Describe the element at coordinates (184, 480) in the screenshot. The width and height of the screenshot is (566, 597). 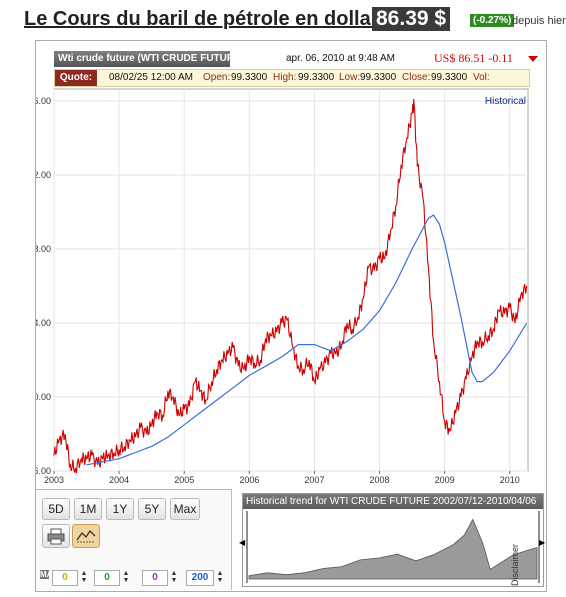
I see `x-tick-label: 2005` at that location.